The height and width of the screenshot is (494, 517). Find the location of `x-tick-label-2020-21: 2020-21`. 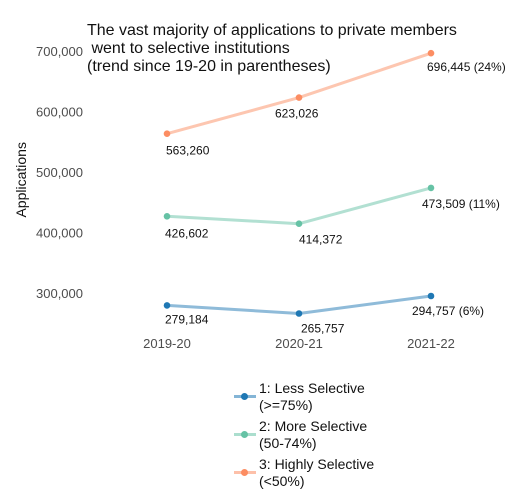

x-tick-label-2020-21: 2020-21 is located at coordinates (299, 343).